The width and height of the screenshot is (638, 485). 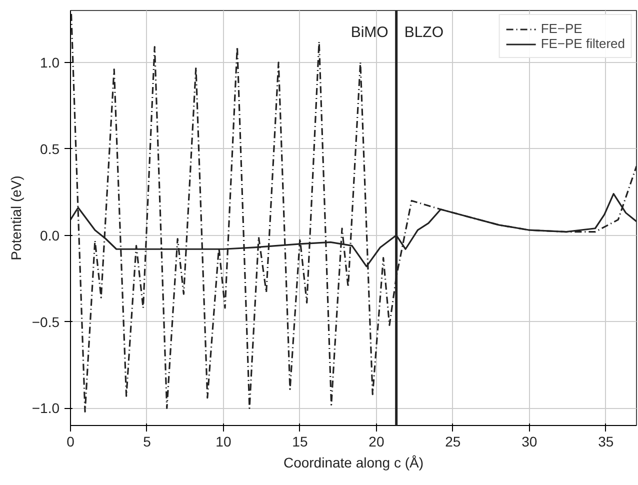 I want to click on x-tick-label: 25, so click(x=453, y=442).